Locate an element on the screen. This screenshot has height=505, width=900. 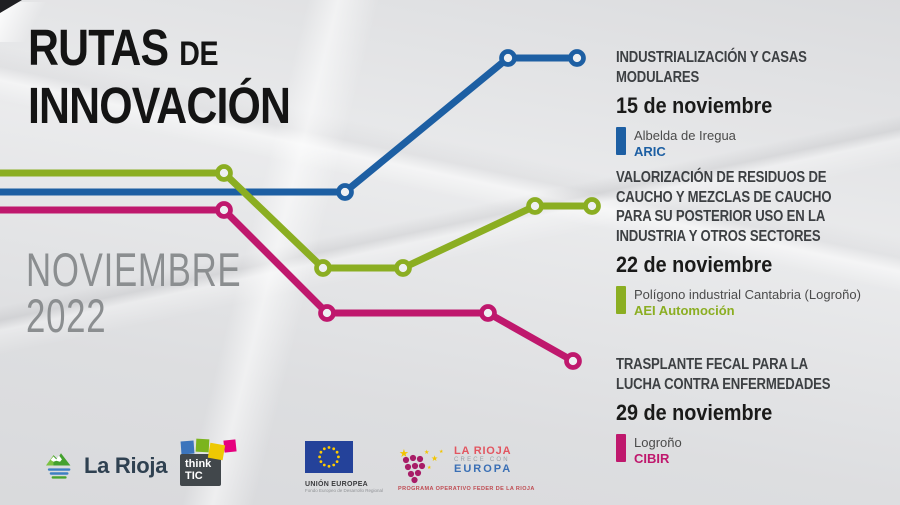
feder-row: ★ ★ ★ ★ ★ LA RIOJA CRECE CON EUROPA is located at coordinates (466, 464).